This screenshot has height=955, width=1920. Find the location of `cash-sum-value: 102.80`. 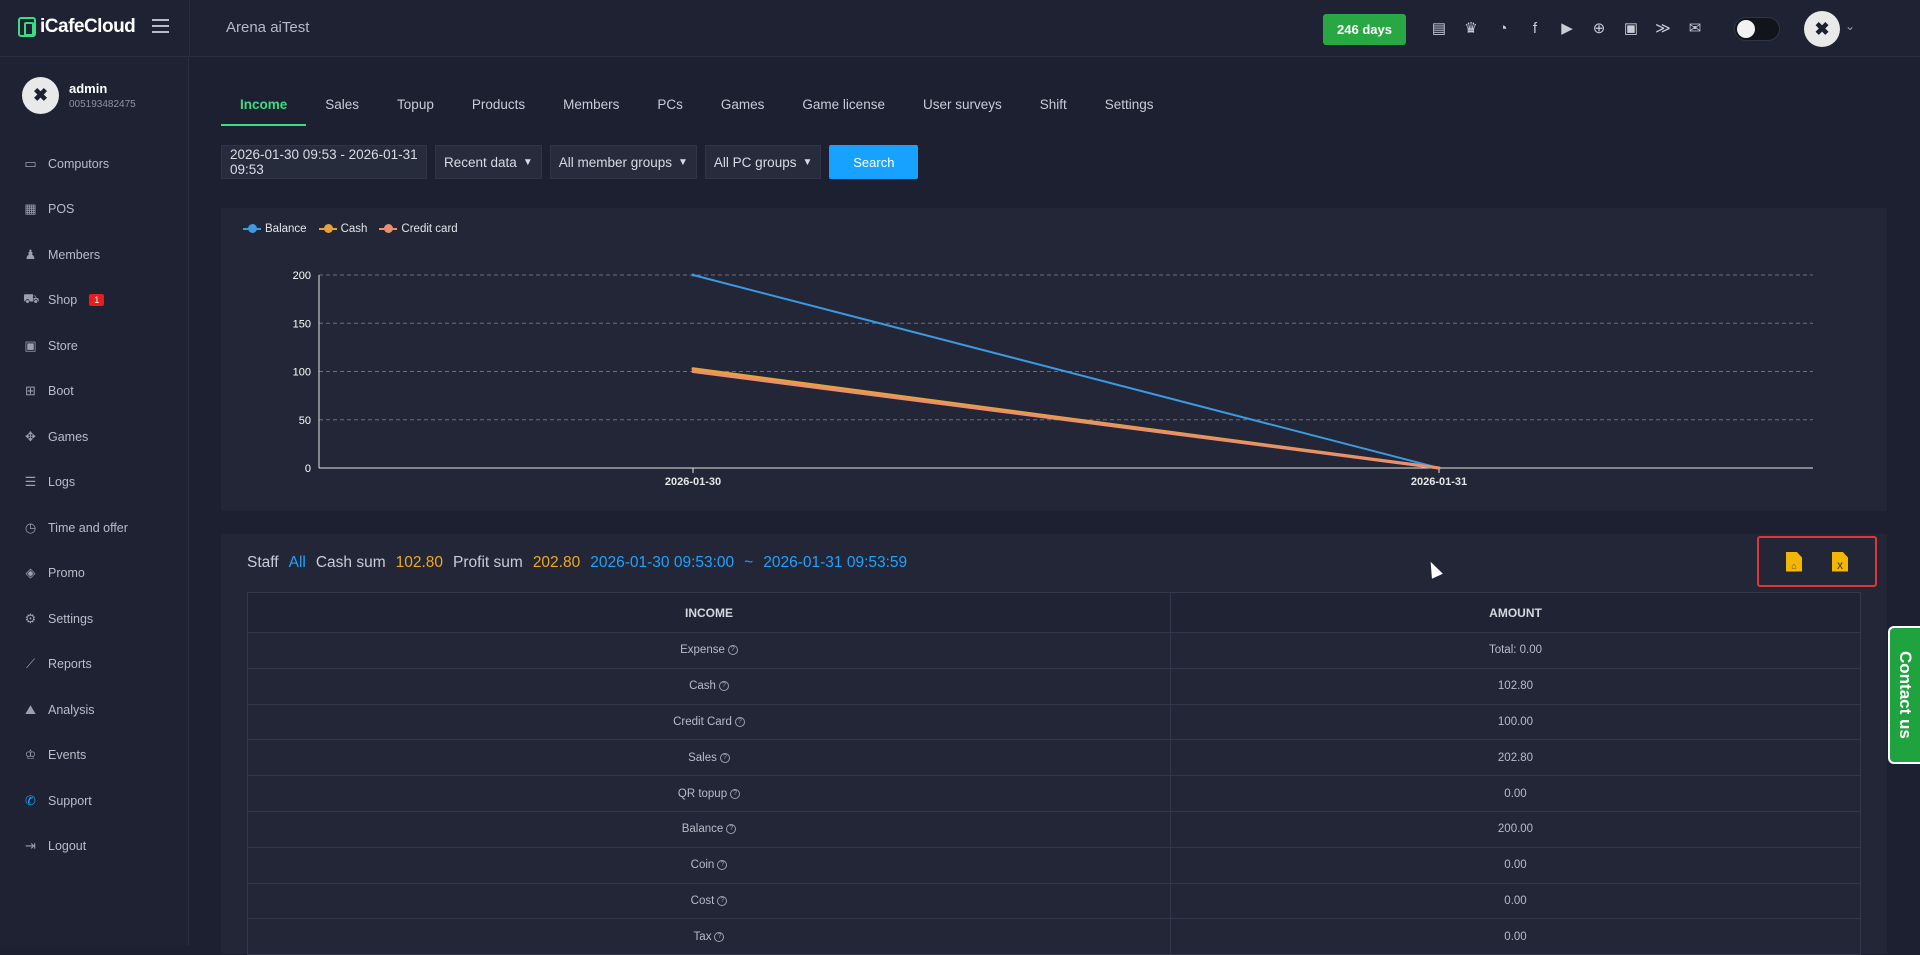

cash-sum-value: 102.80 is located at coordinates (419, 562).